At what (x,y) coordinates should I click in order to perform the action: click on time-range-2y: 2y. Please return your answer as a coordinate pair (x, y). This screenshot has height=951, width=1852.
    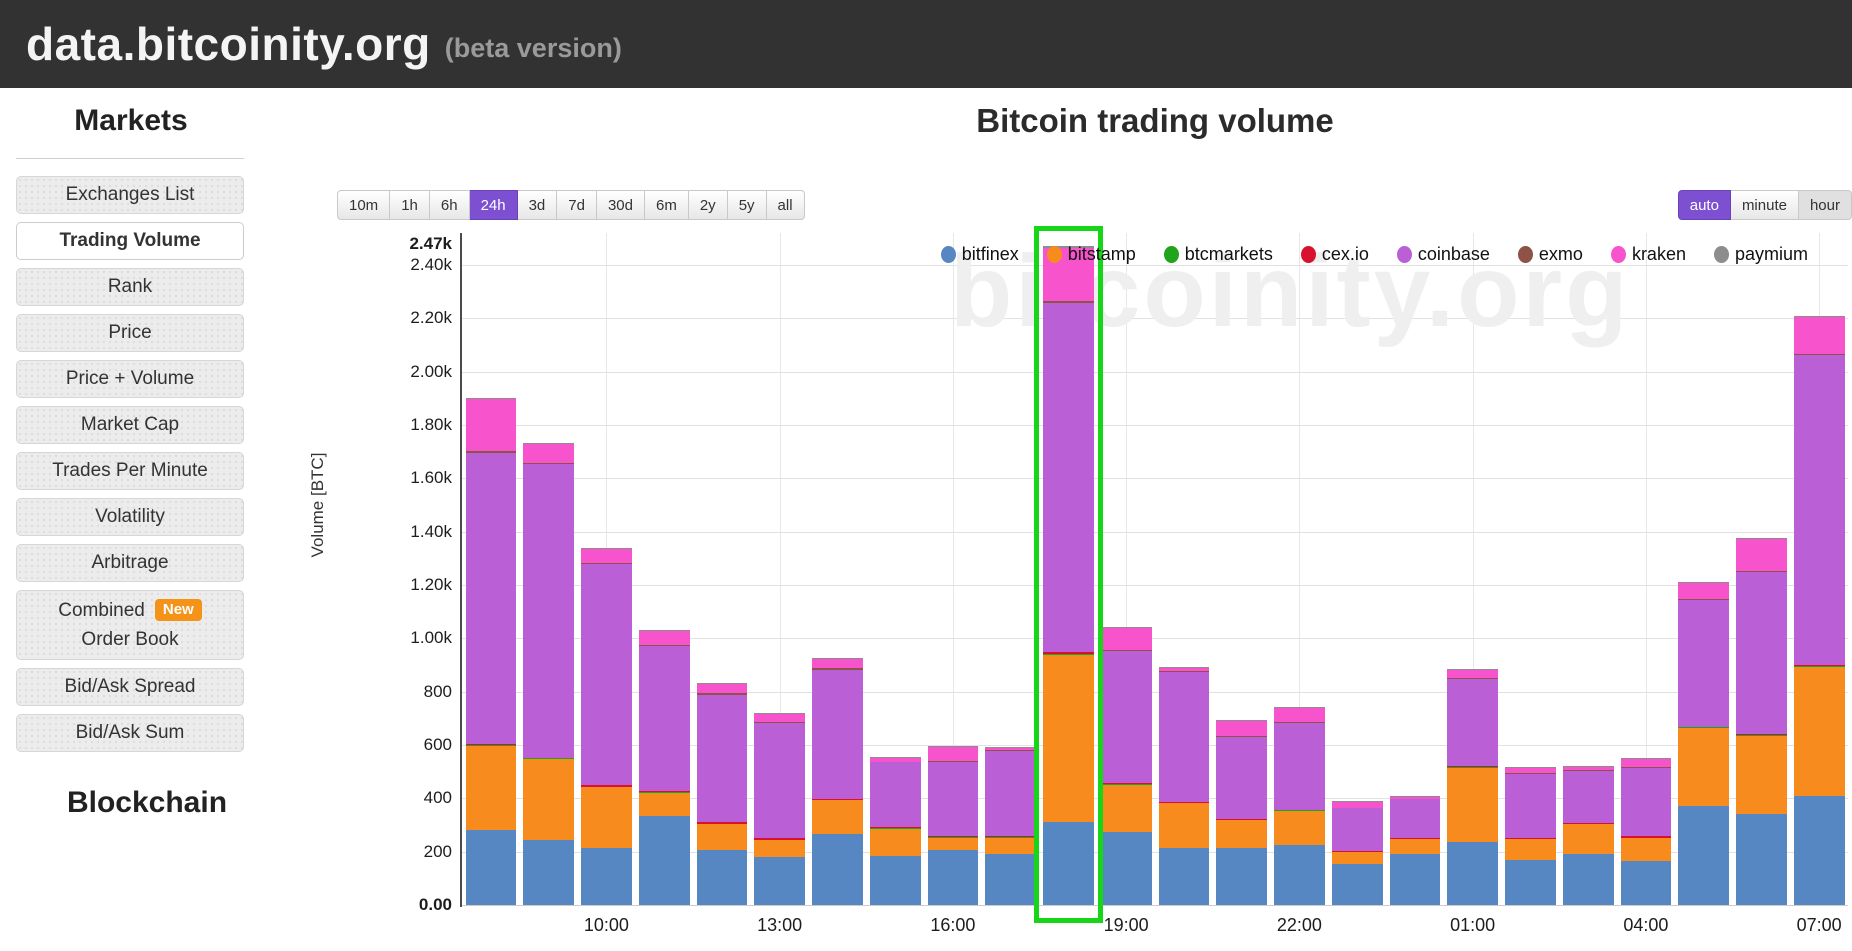
    Looking at the image, I should click on (708, 205).